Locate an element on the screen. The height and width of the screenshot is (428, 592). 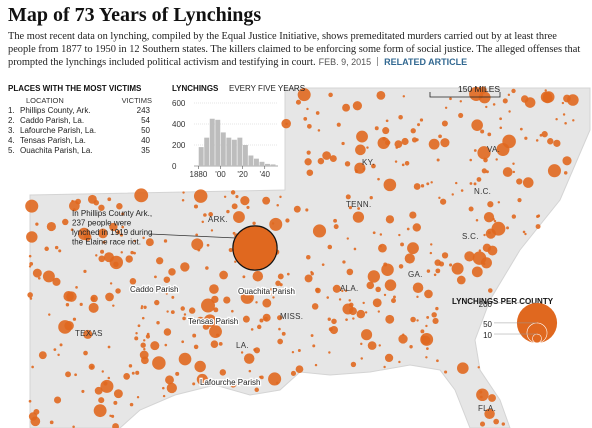
victims: 50 is located at coordinates (145, 130).